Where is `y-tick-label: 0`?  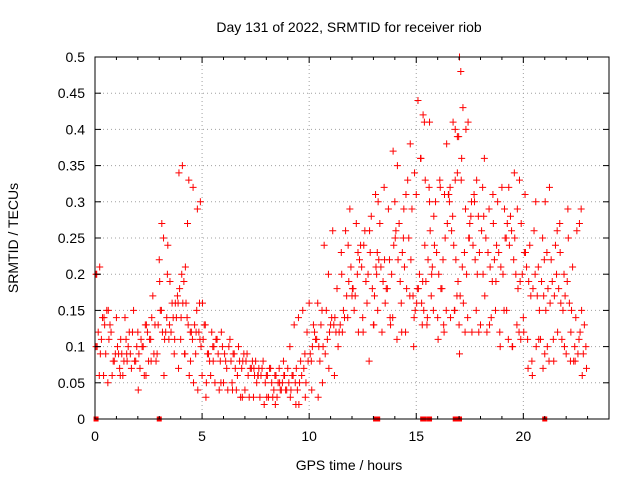
y-tick-label: 0 is located at coordinates (81, 419).